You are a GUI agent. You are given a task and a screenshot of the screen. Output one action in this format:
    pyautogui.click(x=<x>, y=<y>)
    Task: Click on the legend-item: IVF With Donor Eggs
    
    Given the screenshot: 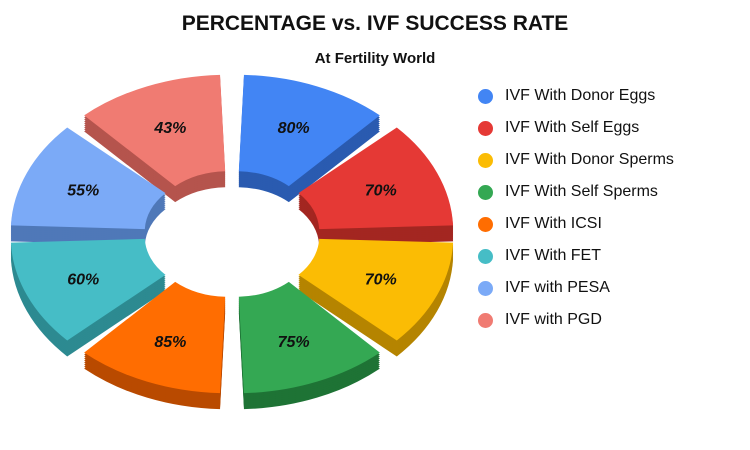 What is the action you would take?
    pyautogui.click(x=576, y=96)
    